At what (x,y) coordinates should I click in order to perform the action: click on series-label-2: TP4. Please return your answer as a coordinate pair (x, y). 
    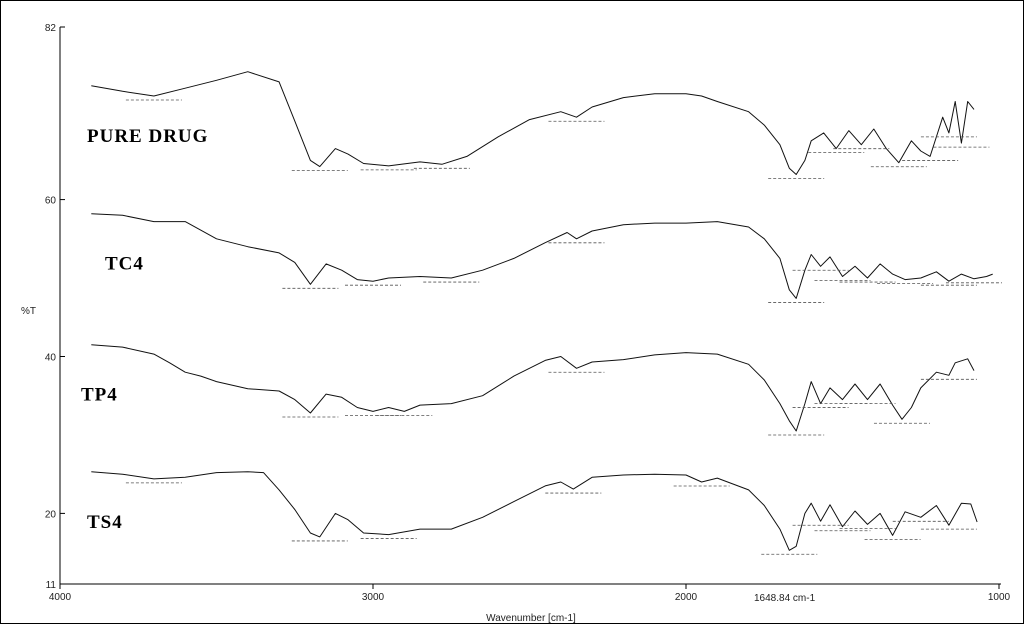
    Looking at the image, I should click on (99, 395).